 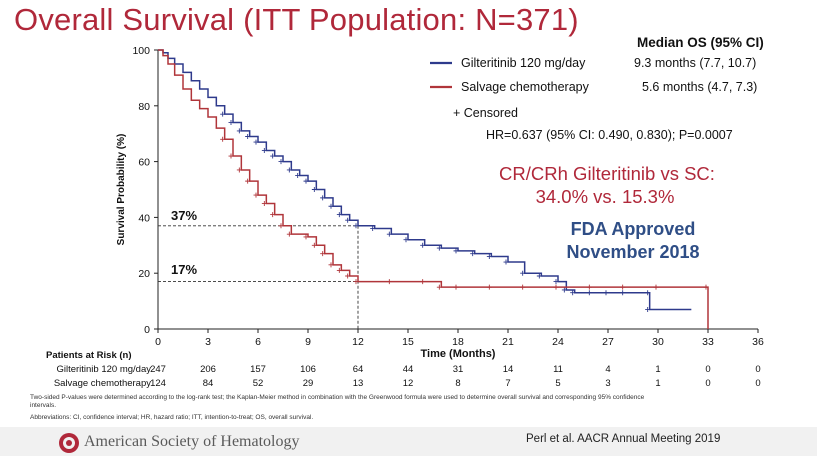 I want to click on risk-table-cell: 206, so click(x=208, y=369).